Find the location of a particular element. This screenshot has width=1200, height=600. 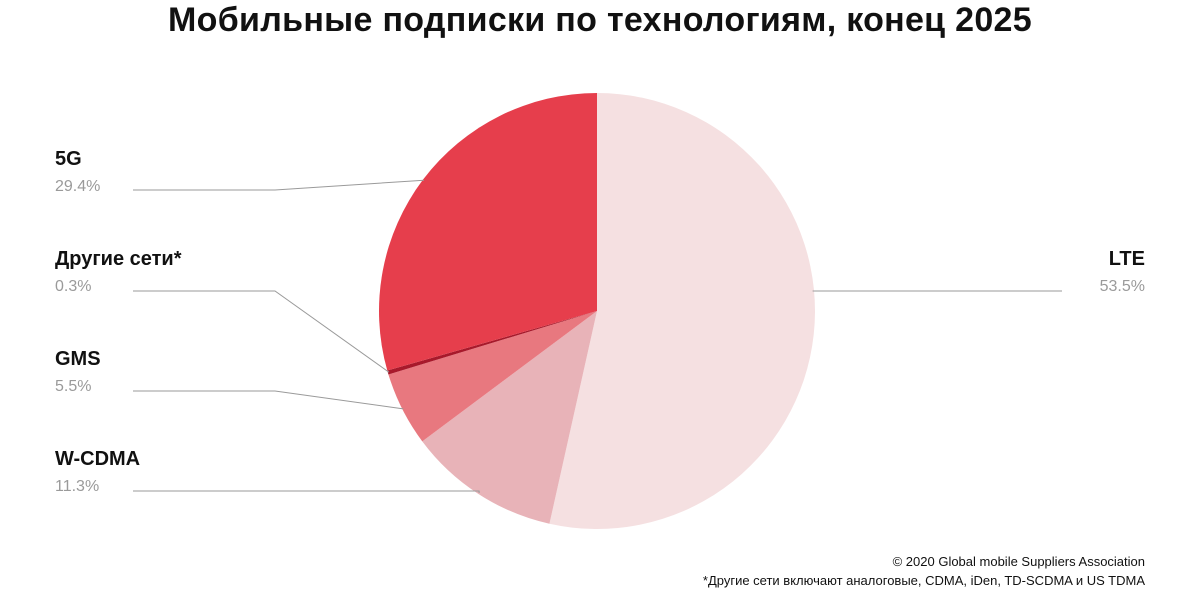

slice-label-value-3: 0.3% is located at coordinates (73, 286).